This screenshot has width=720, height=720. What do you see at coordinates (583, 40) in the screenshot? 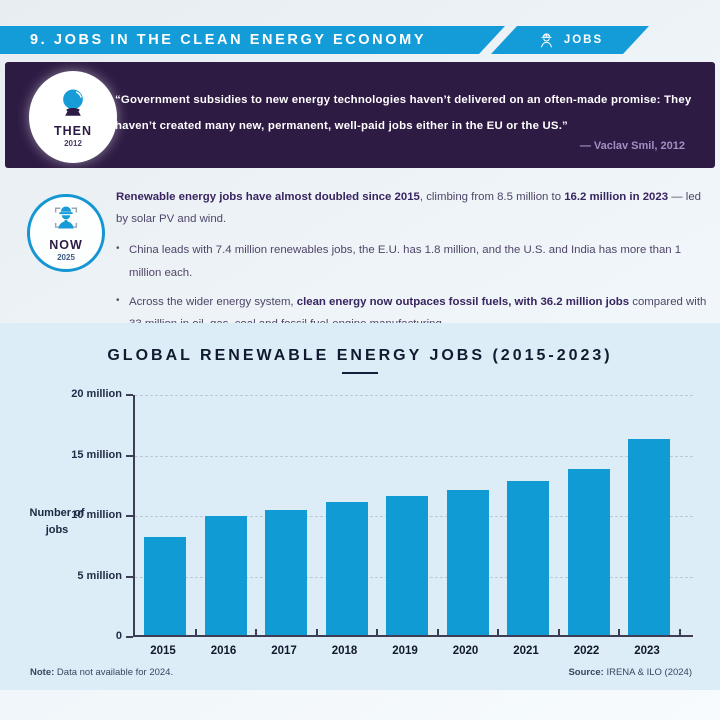
I see `header-badge-label: JOBS` at bounding box center [583, 40].